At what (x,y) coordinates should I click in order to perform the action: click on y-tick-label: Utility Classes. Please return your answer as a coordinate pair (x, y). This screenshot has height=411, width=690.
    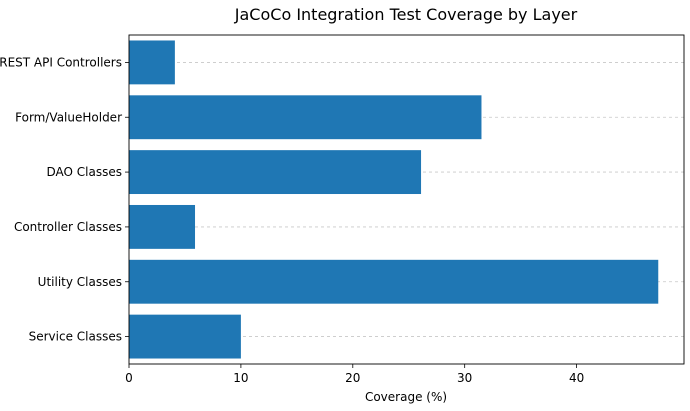
    Looking at the image, I should click on (80, 282).